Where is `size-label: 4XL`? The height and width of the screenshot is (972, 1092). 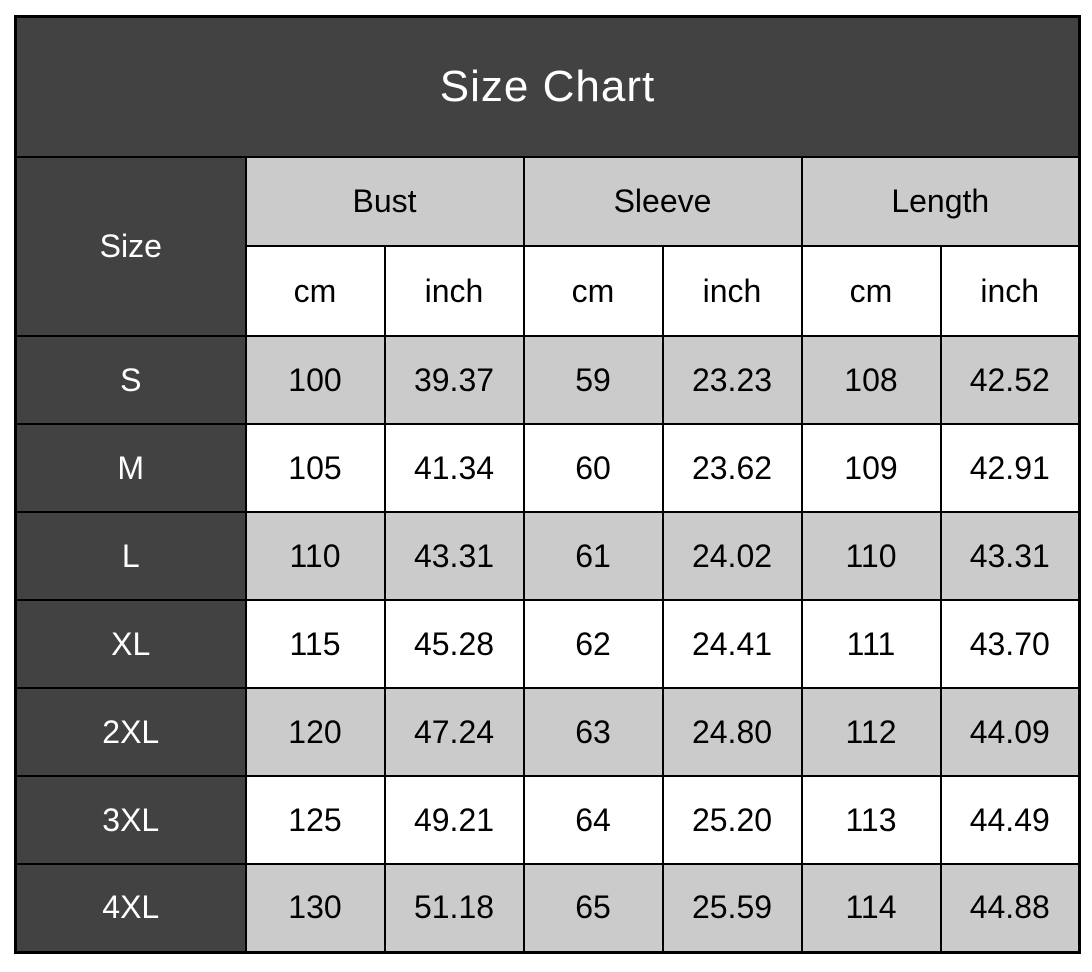
size-label: 4XL is located at coordinates (130, 908).